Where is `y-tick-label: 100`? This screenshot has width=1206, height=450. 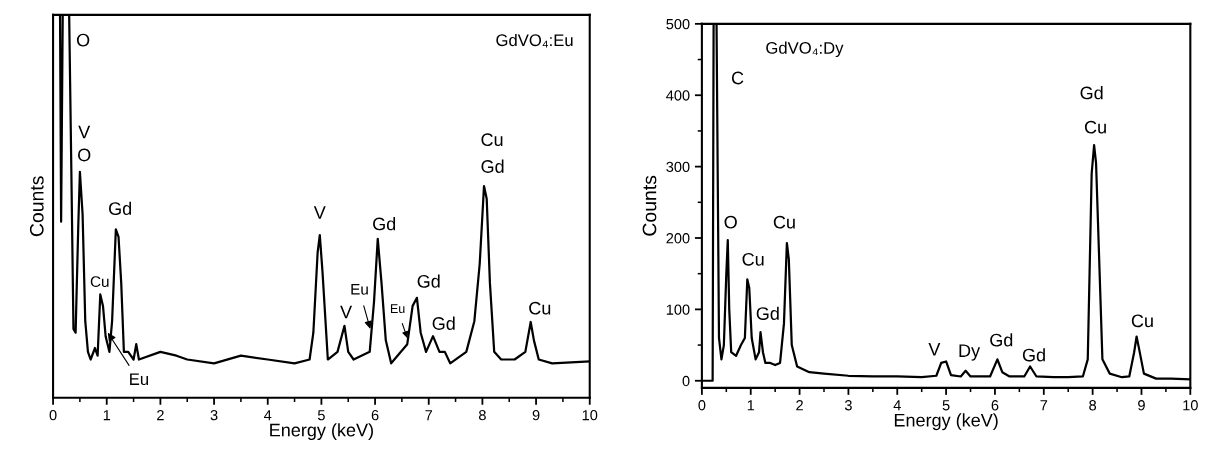 y-tick-label: 100 is located at coordinates (678, 309).